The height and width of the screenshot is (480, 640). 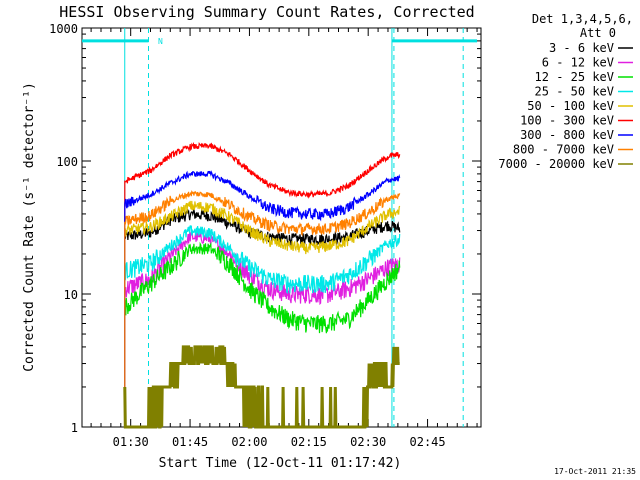 I want to click on y-tick-label: 1000, so click(x=63, y=29).